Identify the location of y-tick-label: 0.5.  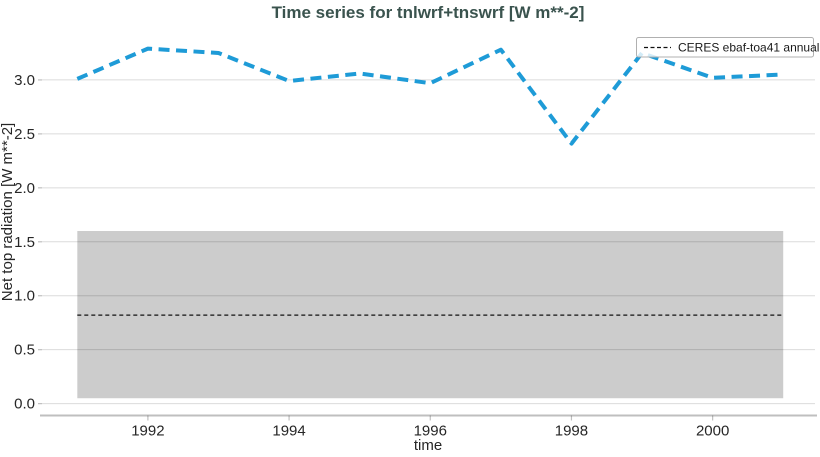
(24, 350).